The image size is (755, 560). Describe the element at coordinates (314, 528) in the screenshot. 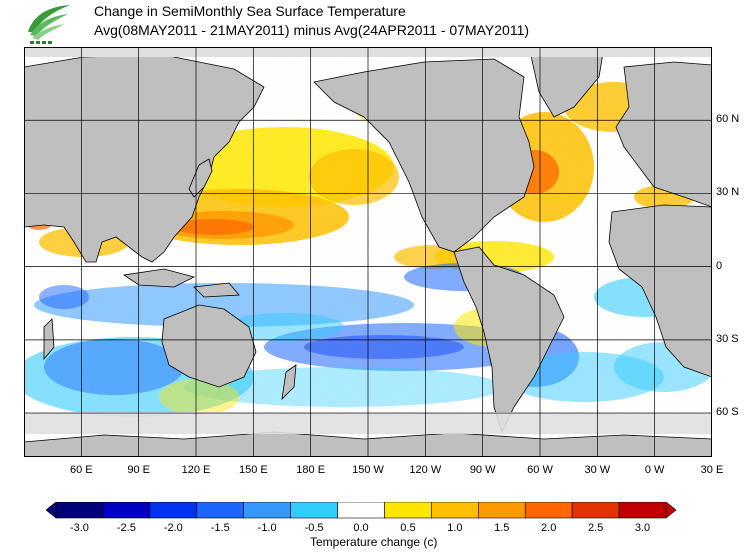

I see `colorbar-tick-label: -0.5` at that location.